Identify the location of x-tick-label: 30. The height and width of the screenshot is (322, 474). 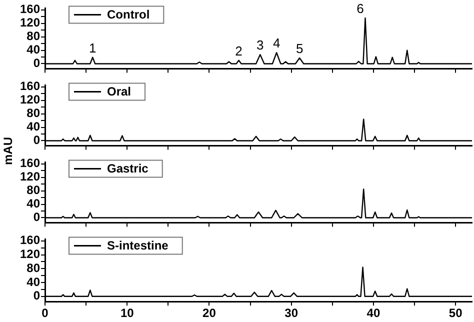
(291, 313).